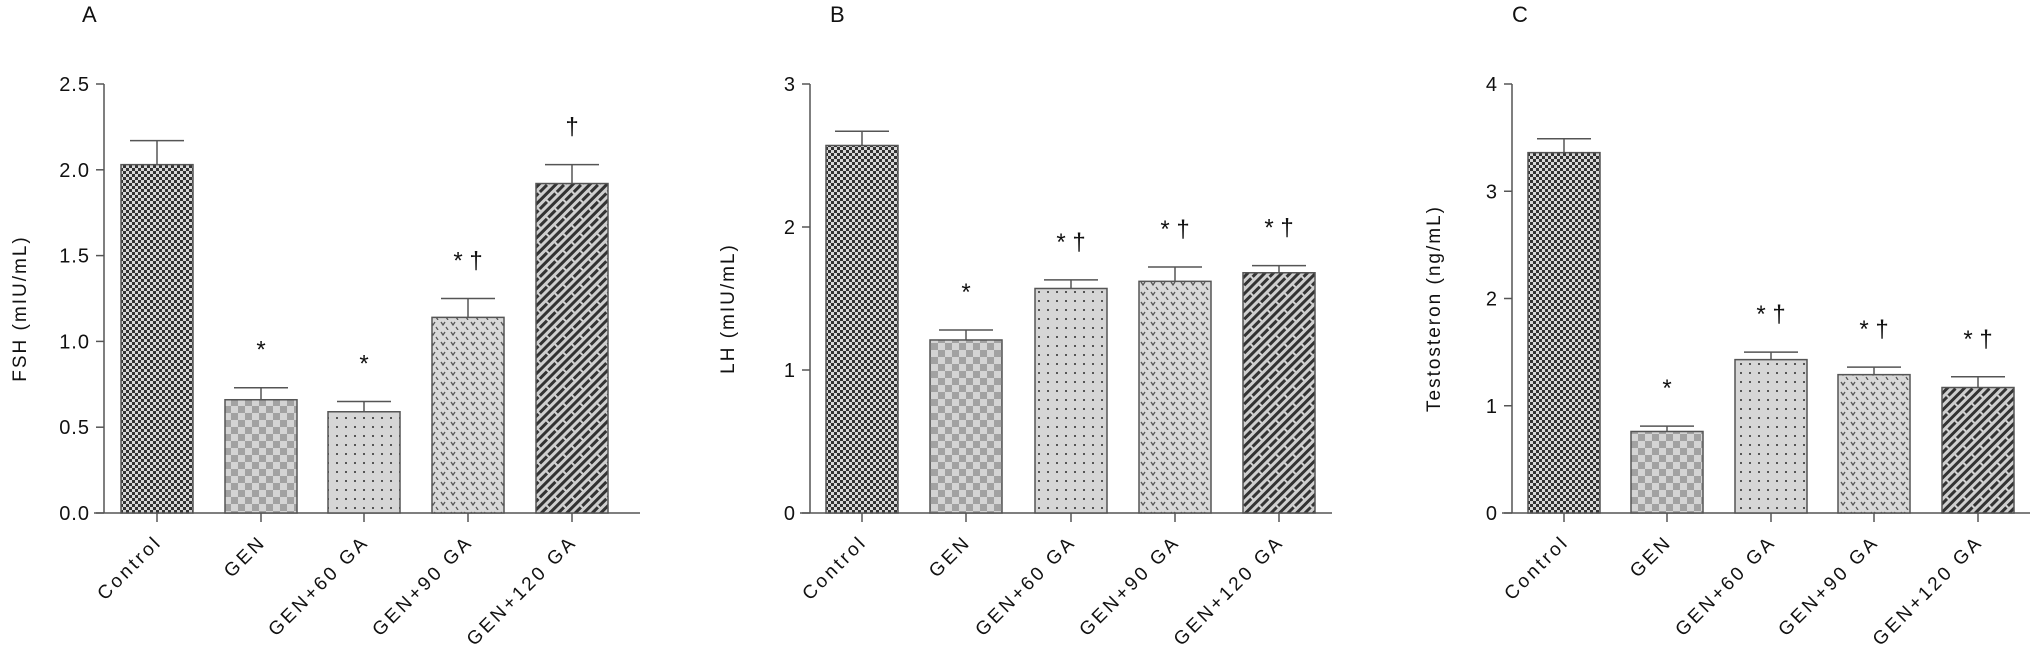 This screenshot has width=2030, height=666. I want to click on panel-label: A, so click(89, 14).